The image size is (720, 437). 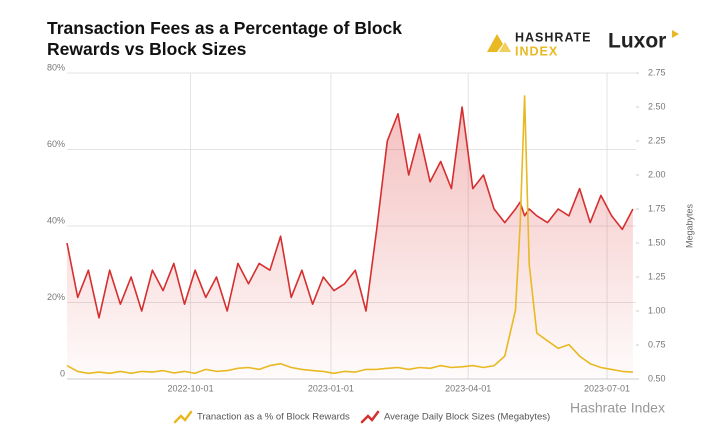 I want to click on legend-label: Tranaction as a % of Block Rewards, so click(x=273, y=417).